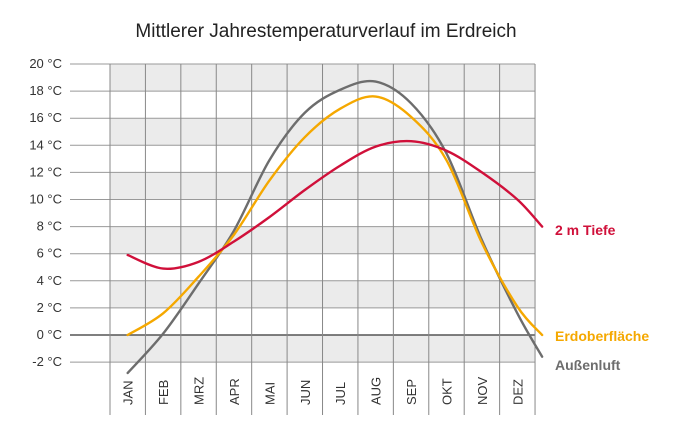  Describe the element at coordinates (49, 307) in the screenshot. I see `y-tick-label: 2 °C` at that location.